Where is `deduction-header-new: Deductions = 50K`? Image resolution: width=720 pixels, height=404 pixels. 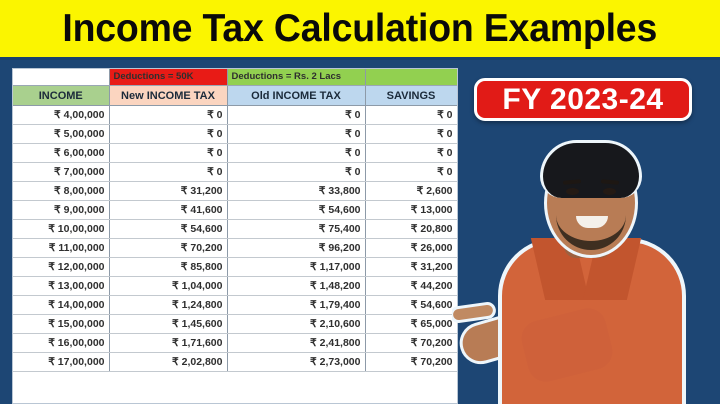 deduction-header-new: Deductions = 50K is located at coordinates (168, 77).